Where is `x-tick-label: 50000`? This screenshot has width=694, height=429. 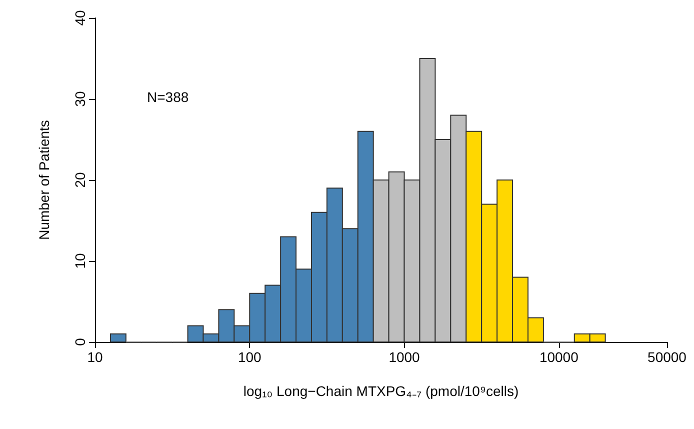 x-tick-label: 50000 is located at coordinates (667, 357).